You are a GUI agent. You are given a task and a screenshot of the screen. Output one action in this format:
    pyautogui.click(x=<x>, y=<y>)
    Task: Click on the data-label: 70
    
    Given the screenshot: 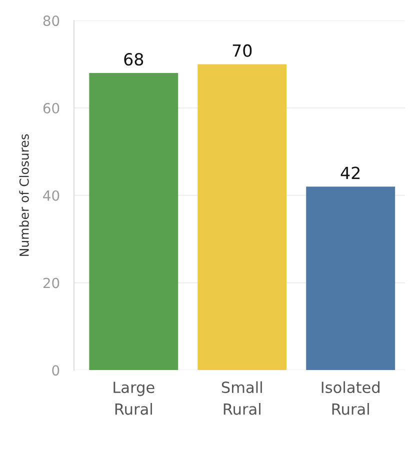 What is the action you would take?
    pyautogui.click(x=242, y=50)
    